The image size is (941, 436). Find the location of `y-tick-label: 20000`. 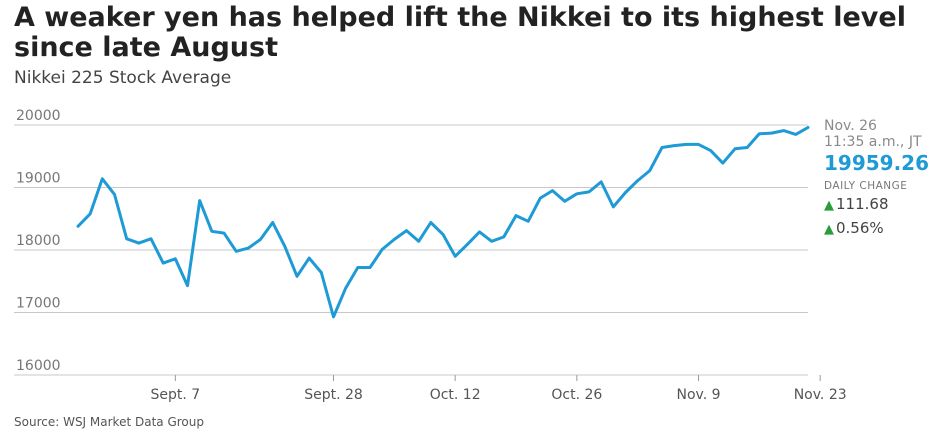

y-tick-label: 20000 is located at coordinates (38, 116).